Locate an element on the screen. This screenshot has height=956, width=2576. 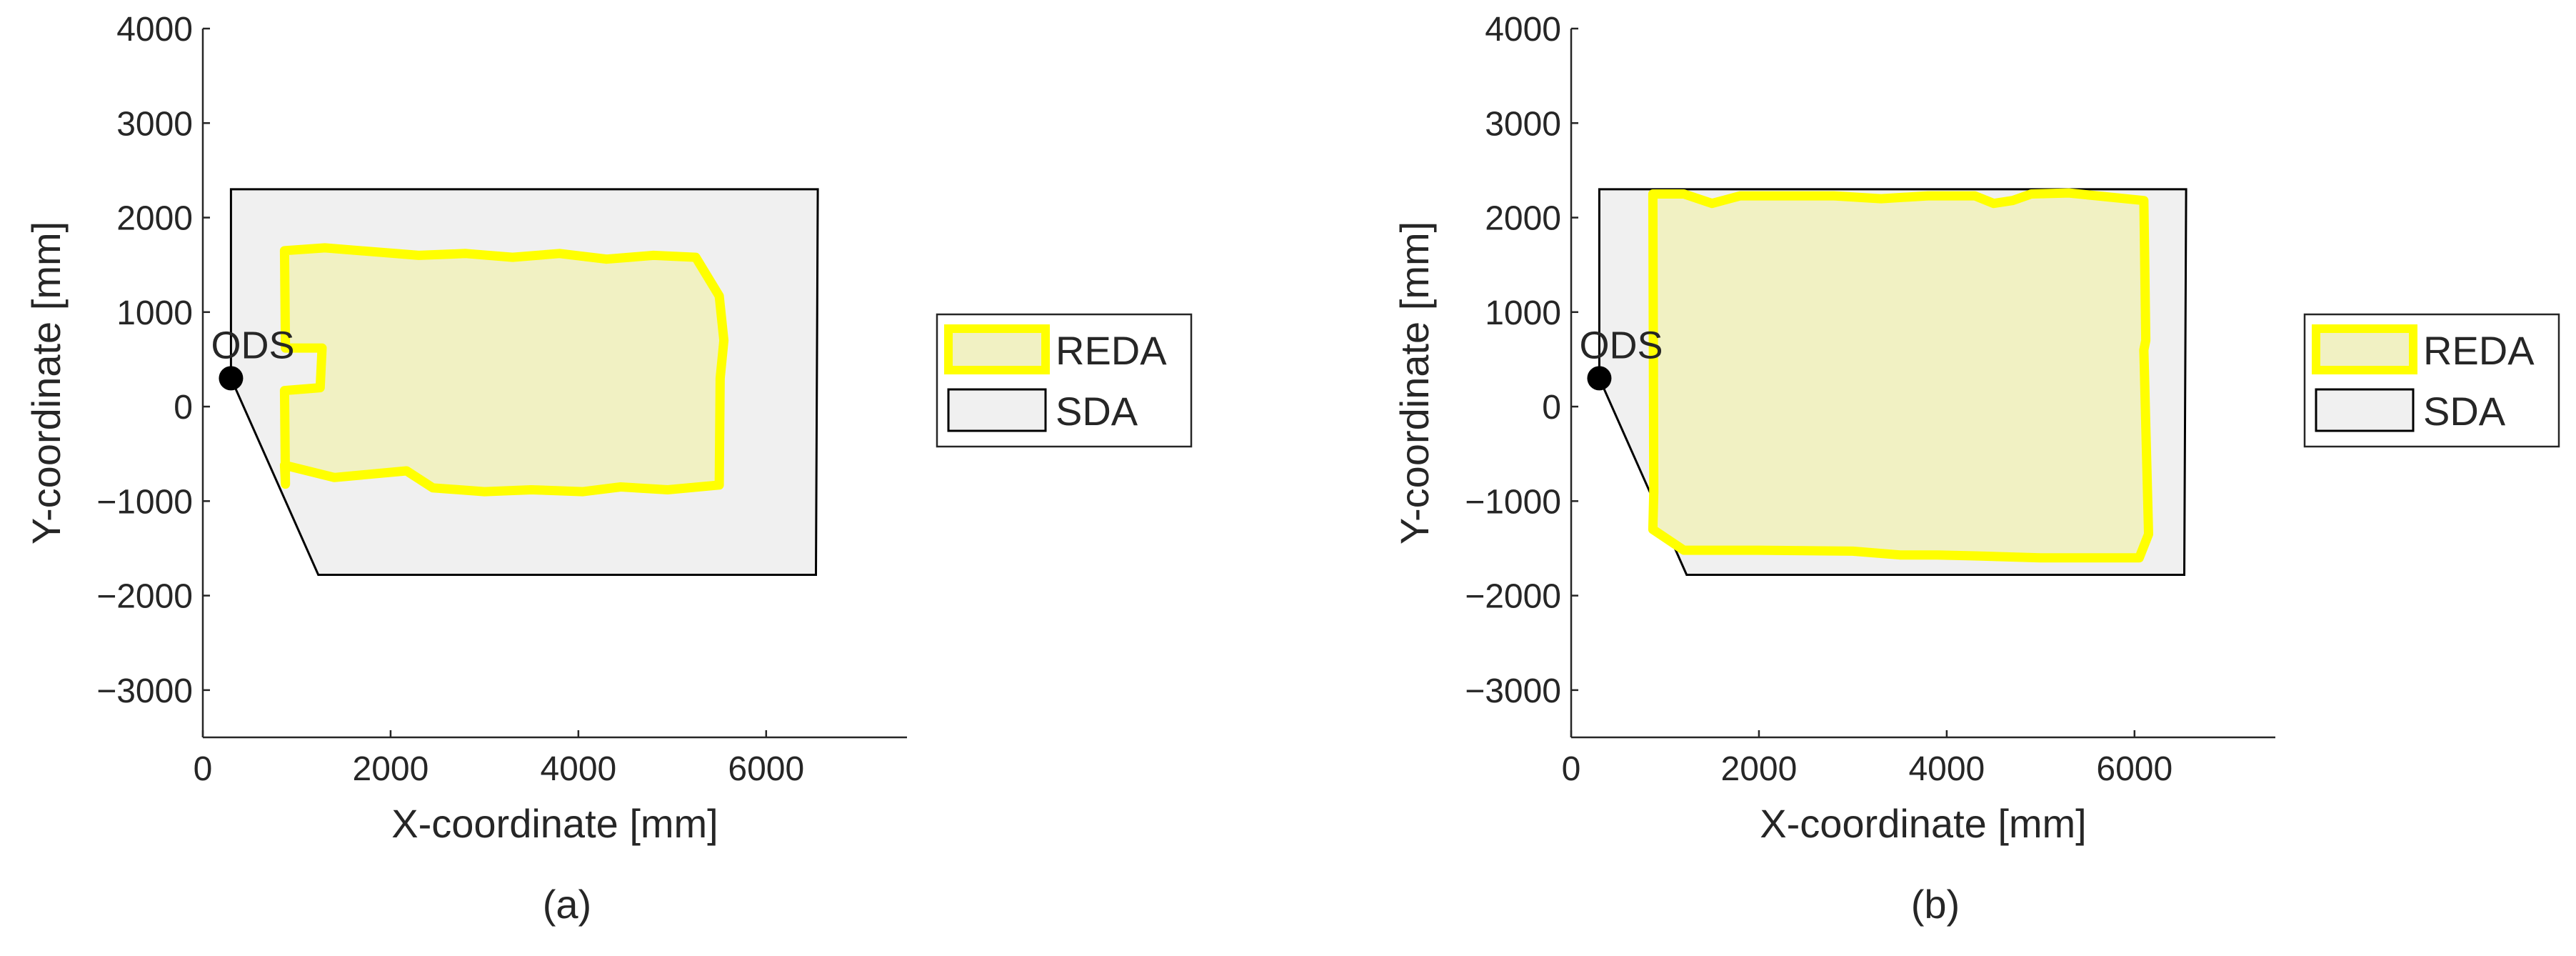
panel-label: (b) is located at coordinates (1935, 904).